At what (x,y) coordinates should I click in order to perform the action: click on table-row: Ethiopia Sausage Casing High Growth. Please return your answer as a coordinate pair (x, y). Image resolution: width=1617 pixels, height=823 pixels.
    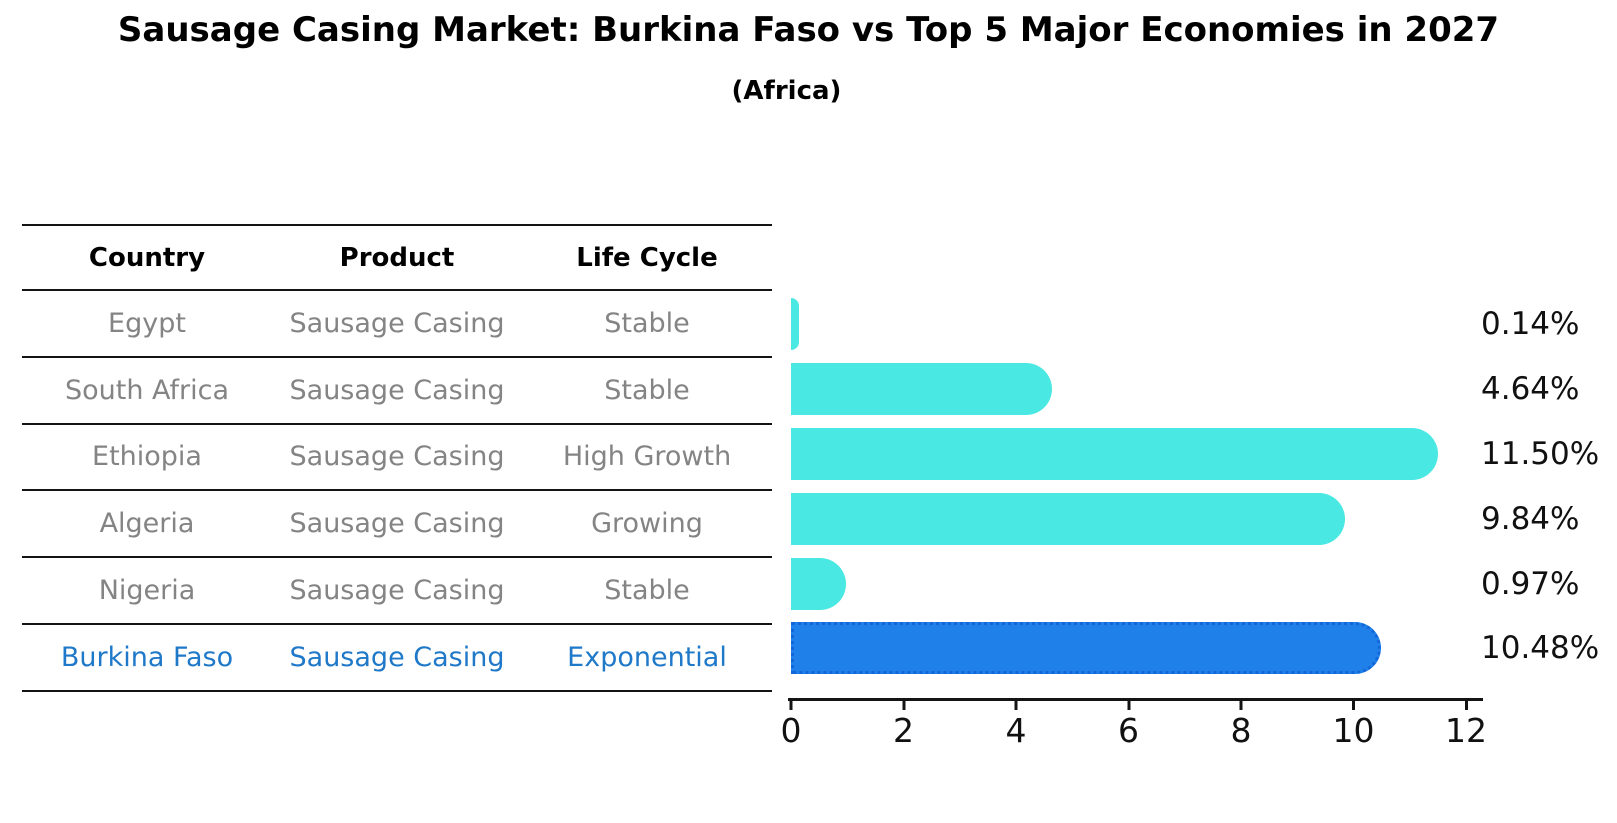
    Looking at the image, I should click on (397, 458).